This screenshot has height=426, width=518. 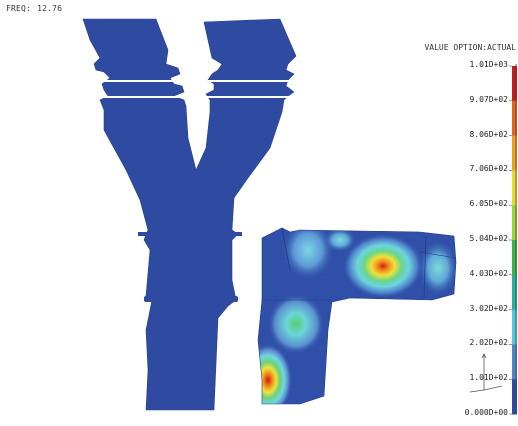 I want to click on legend-label: 7.06D+02, so click(x=488, y=169).